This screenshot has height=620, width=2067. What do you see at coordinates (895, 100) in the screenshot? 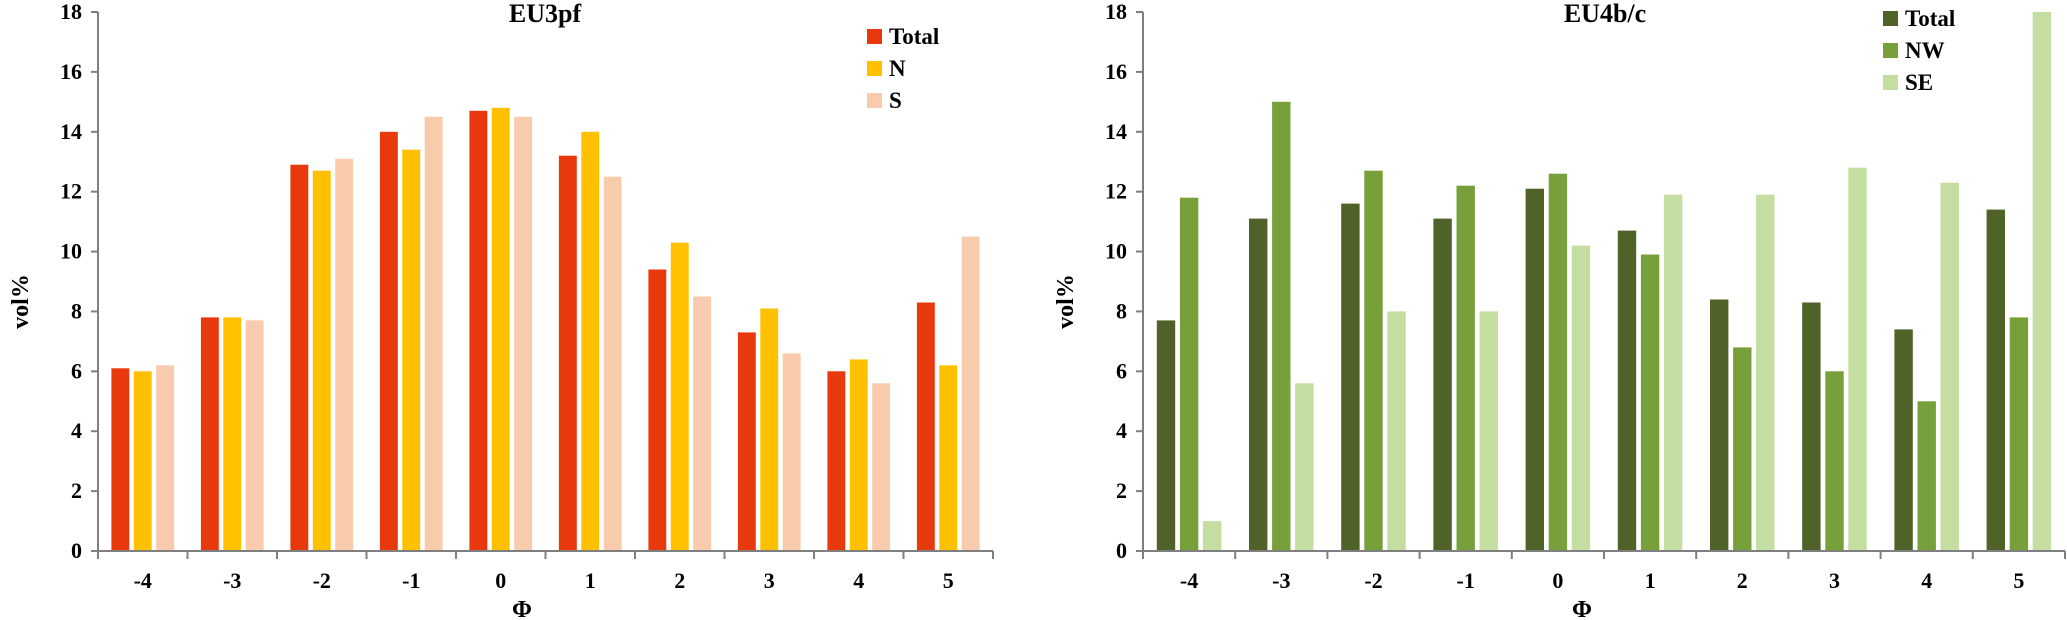
I see `legend-label-s: S` at bounding box center [895, 100].